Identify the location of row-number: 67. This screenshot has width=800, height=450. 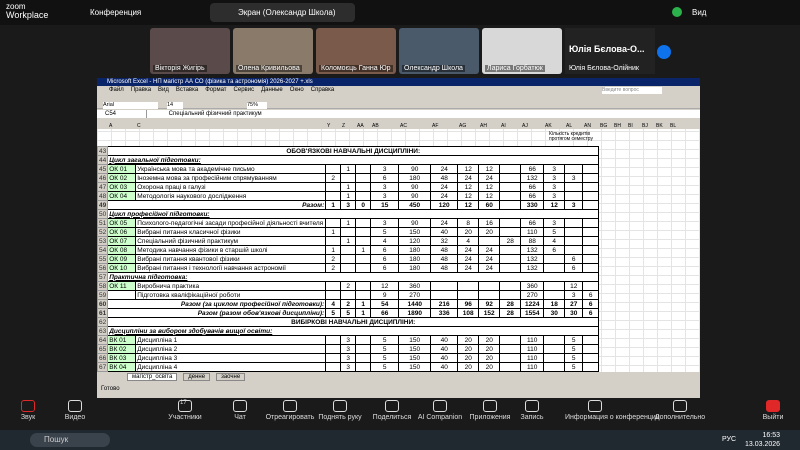
(103, 367).